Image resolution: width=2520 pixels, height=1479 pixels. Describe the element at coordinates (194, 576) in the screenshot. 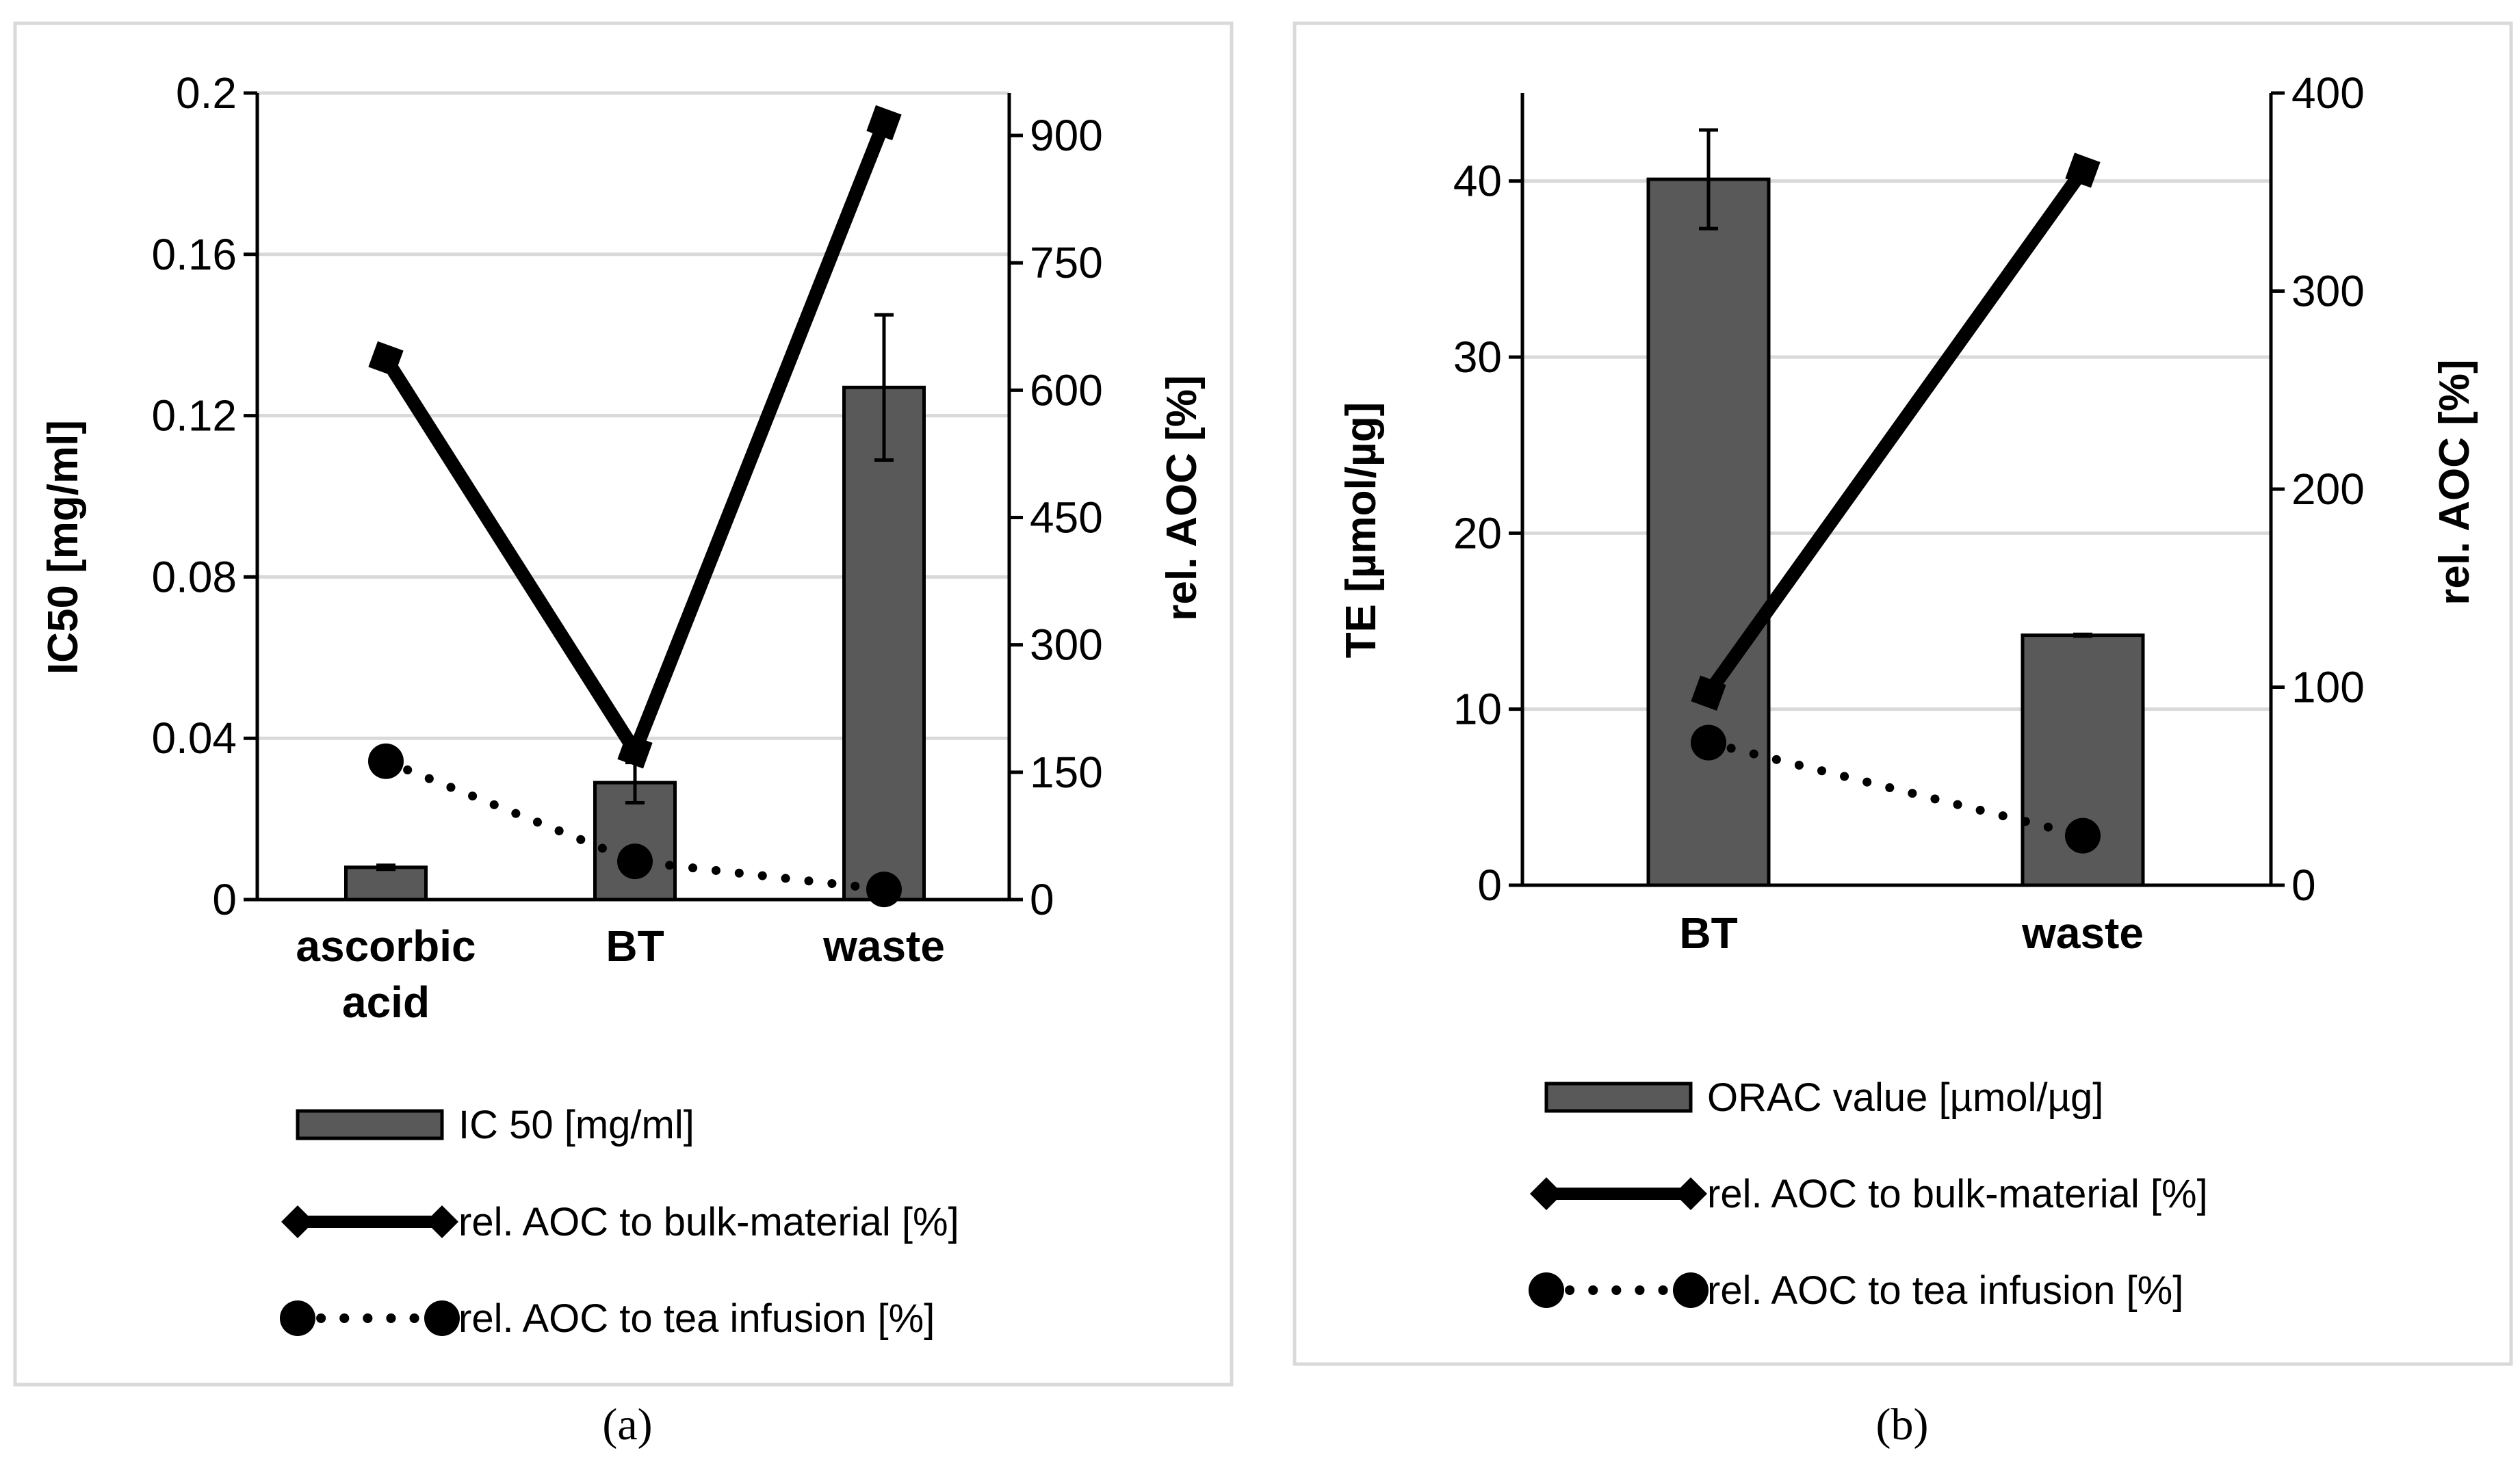

I see `y-tick-label: 0.08` at that location.